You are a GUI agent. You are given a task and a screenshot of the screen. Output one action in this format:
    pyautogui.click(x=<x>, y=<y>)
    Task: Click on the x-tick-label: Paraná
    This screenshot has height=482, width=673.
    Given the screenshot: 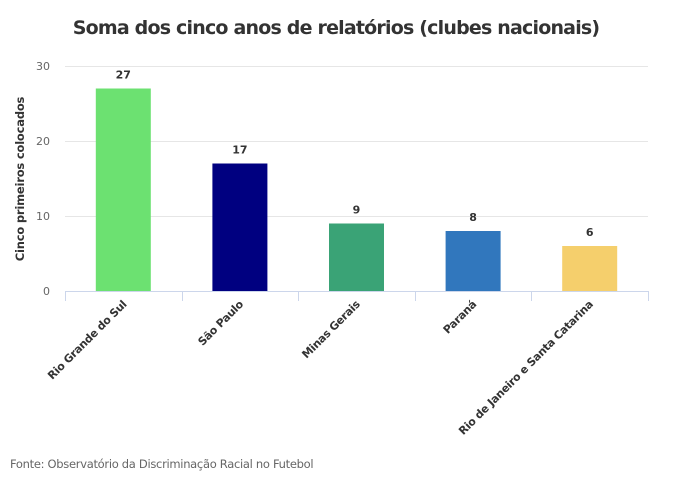 What is the action you would take?
    pyautogui.click(x=460, y=317)
    